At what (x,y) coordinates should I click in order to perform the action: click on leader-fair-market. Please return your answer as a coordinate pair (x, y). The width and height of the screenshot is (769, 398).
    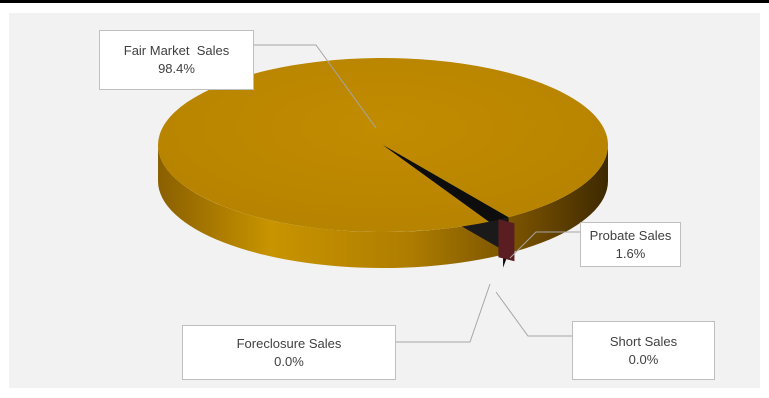
    Looking at the image, I should click on (315, 86).